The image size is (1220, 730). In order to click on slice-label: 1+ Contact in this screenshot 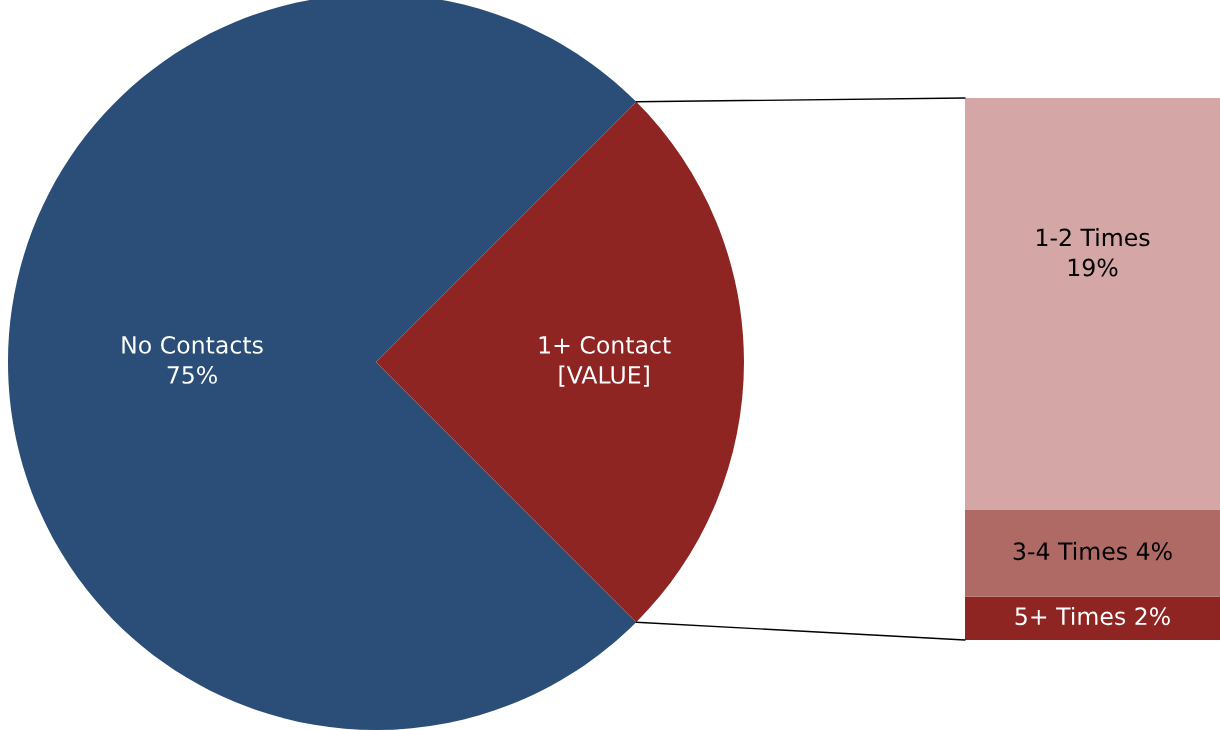, I will do `click(605, 344)`.